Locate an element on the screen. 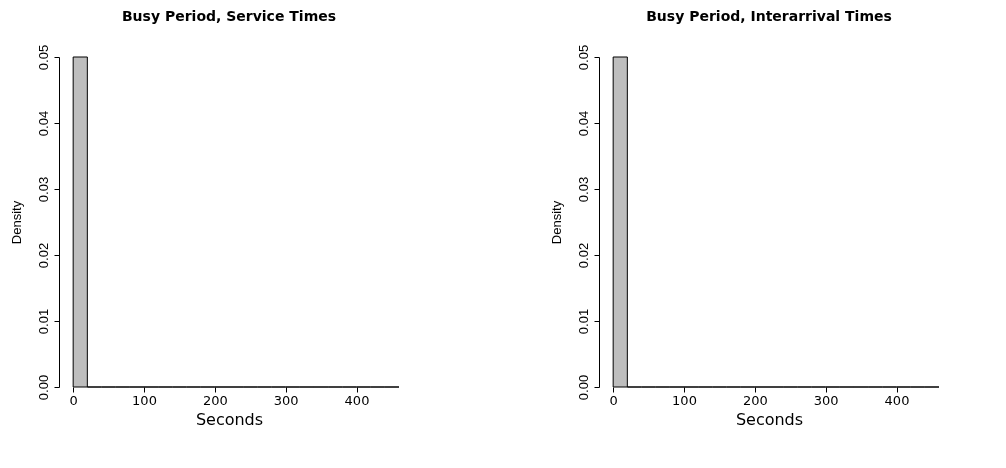 Image resolution: width=1006 pixels, height=468 pixels. chart-title: Busy Period, Interarrival Times is located at coordinates (769, 16).